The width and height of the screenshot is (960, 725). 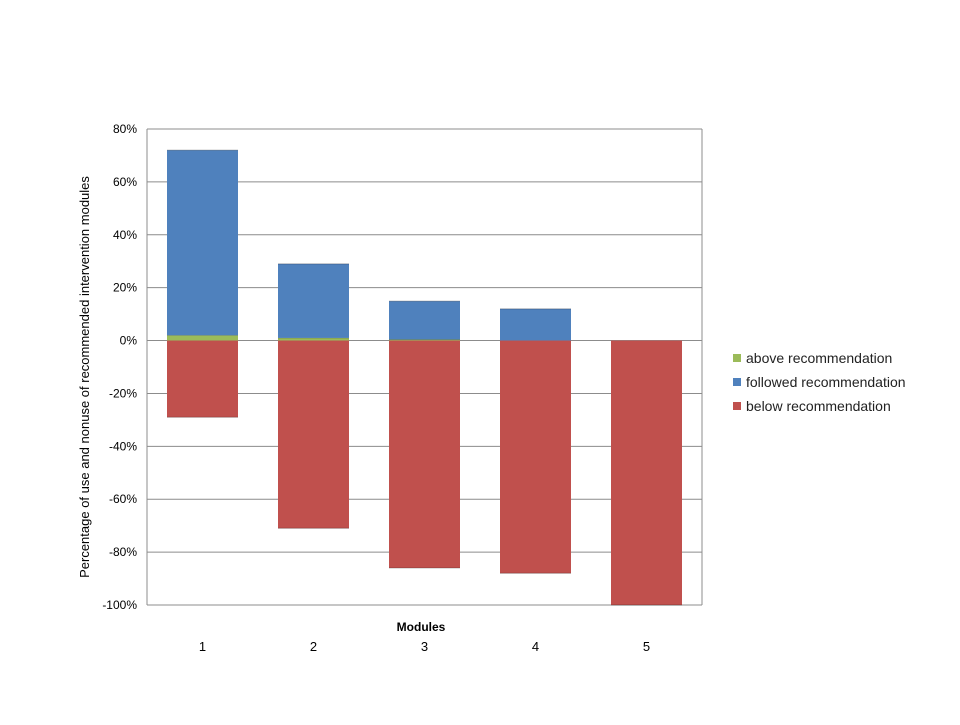 I want to click on legend-label-above: above recommendation, so click(x=819, y=358).